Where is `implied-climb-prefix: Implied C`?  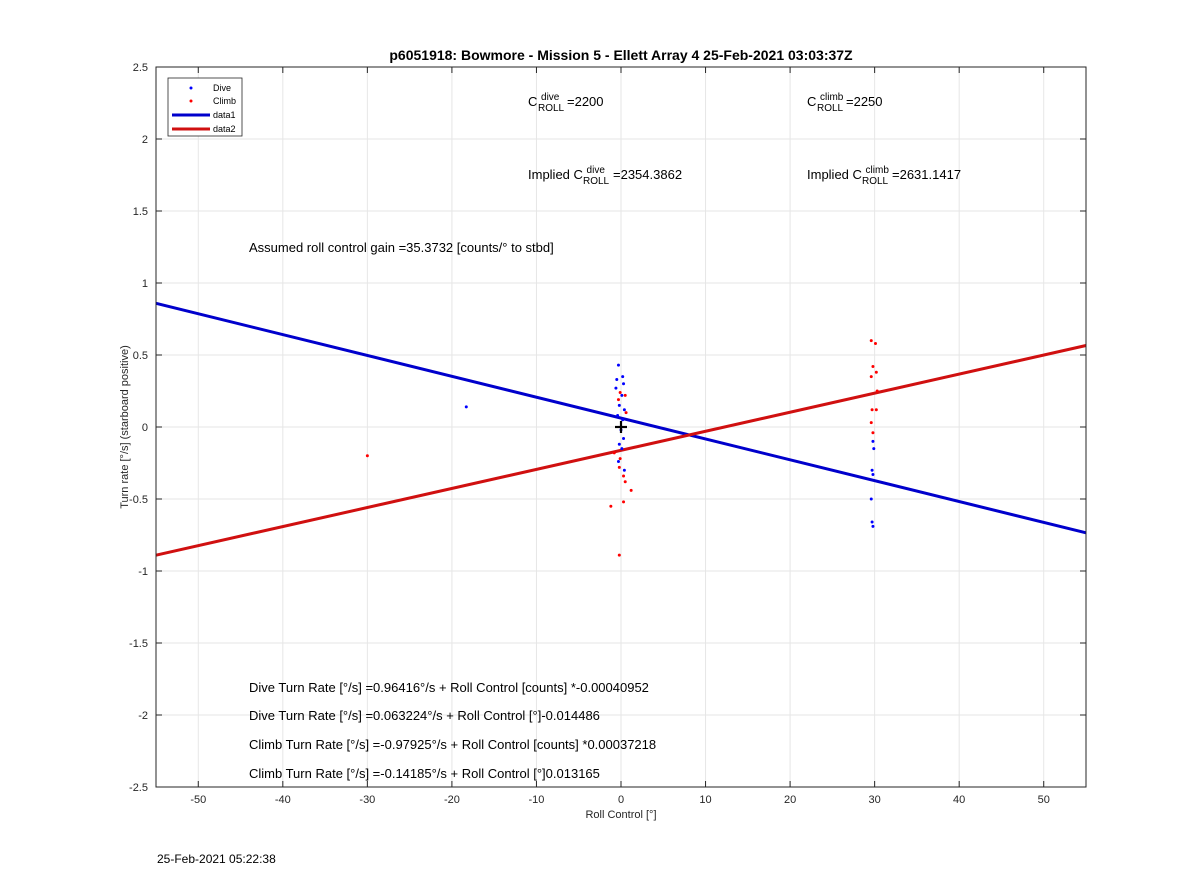
implied-climb-prefix: Implied C is located at coordinates (834, 174).